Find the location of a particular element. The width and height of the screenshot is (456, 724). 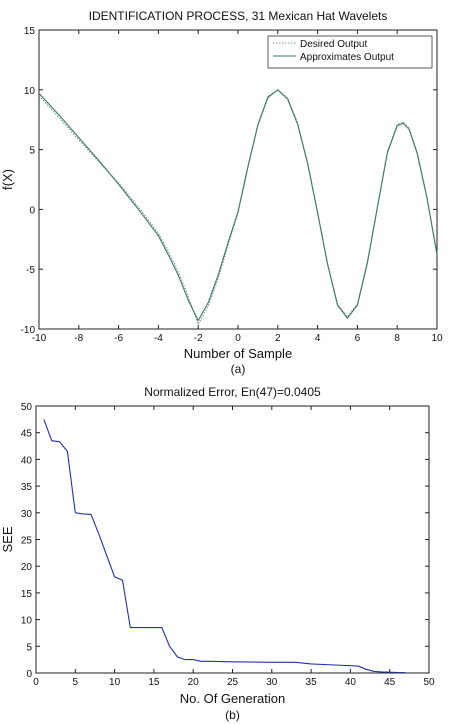

x-tick-label: 6 is located at coordinates (358, 338).